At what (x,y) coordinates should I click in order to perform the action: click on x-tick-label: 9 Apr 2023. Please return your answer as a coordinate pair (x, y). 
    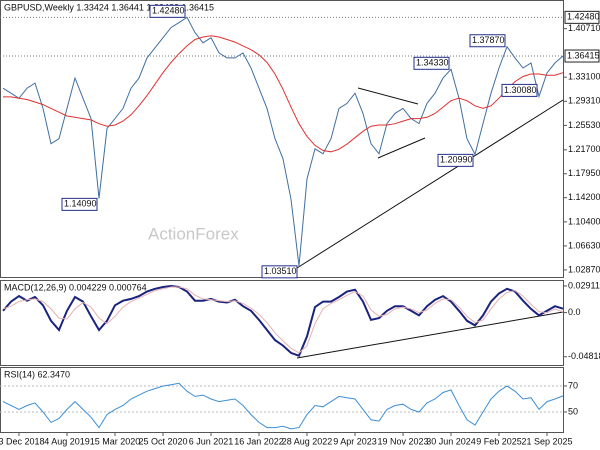
    Looking at the image, I should click on (355, 441).